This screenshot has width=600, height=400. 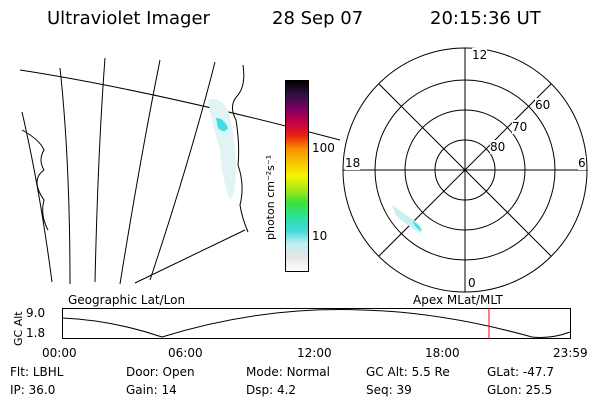 What do you see at coordinates (389, 390) in the screenshot?
I see `status-seq: Seq: 39` at bounding box center [389, 390].